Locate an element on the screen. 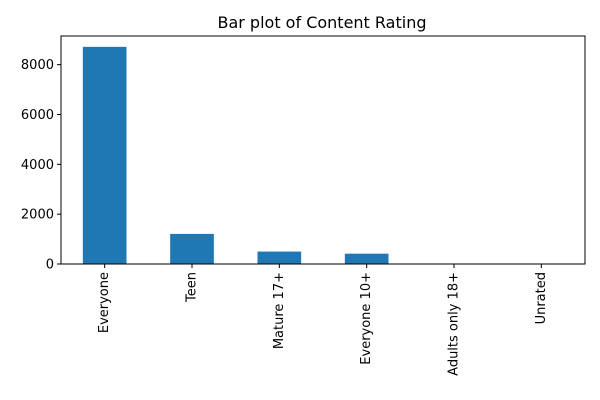 This screenshot has width=600, height=400. x-tick-label-everyone: Everyone is located at coordinates (104, 302).